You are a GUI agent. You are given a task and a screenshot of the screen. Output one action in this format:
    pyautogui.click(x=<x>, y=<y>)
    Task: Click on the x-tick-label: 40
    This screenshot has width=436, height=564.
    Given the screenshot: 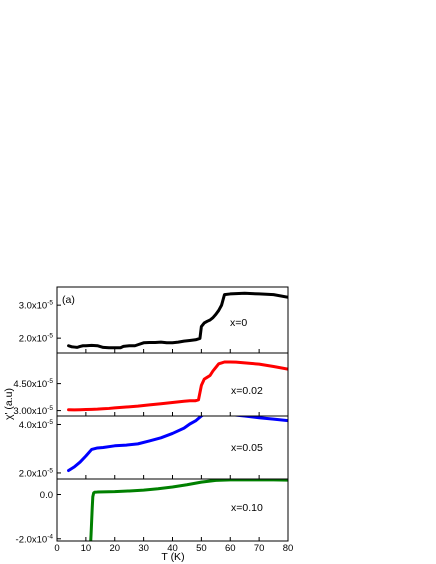 What is the action you would take?
    pyautogui.click(x=172, y=548)
    